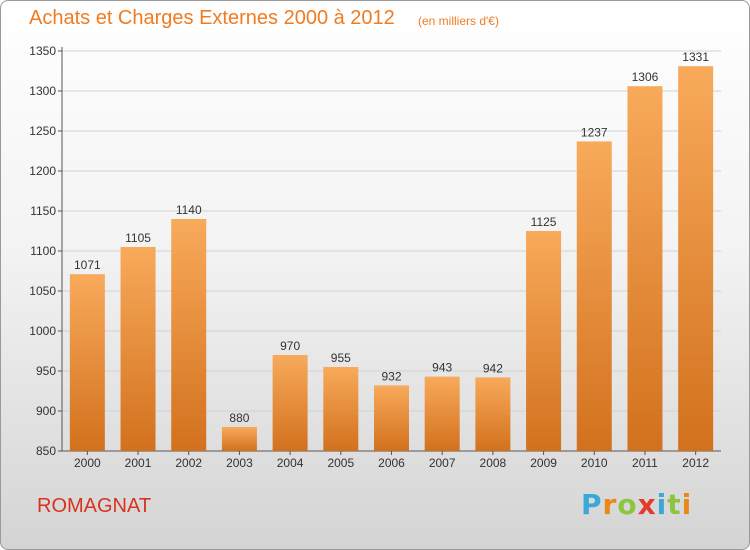 This screenshot has width=750, height=550. Describe the element at coordinates (42, 171) in the screenshot. I see `y-tick-label: 1200` at that location.